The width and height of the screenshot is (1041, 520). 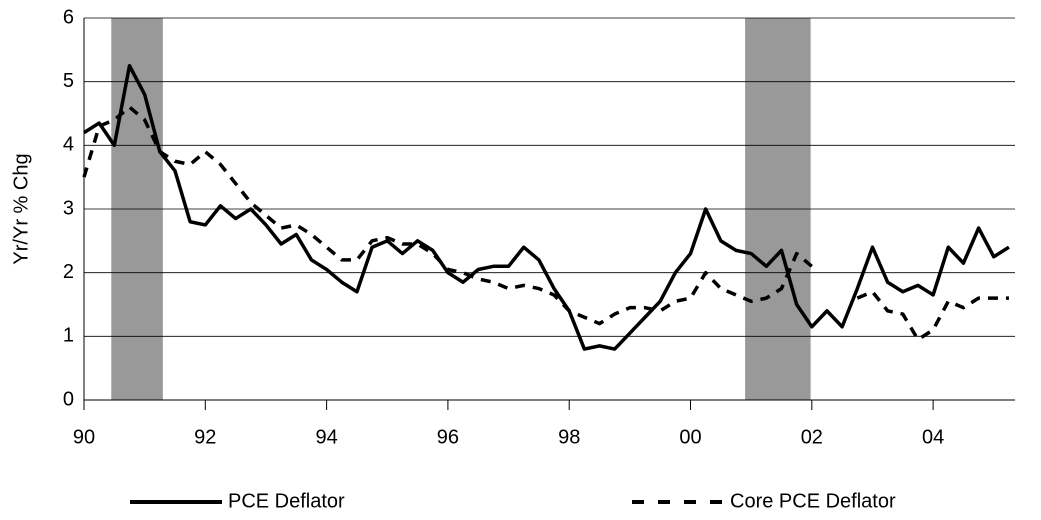 What do you see at coordinates (326, 437) in the screenshot?
I see `x-tick-label: 94` at bounding box center [326, 437].